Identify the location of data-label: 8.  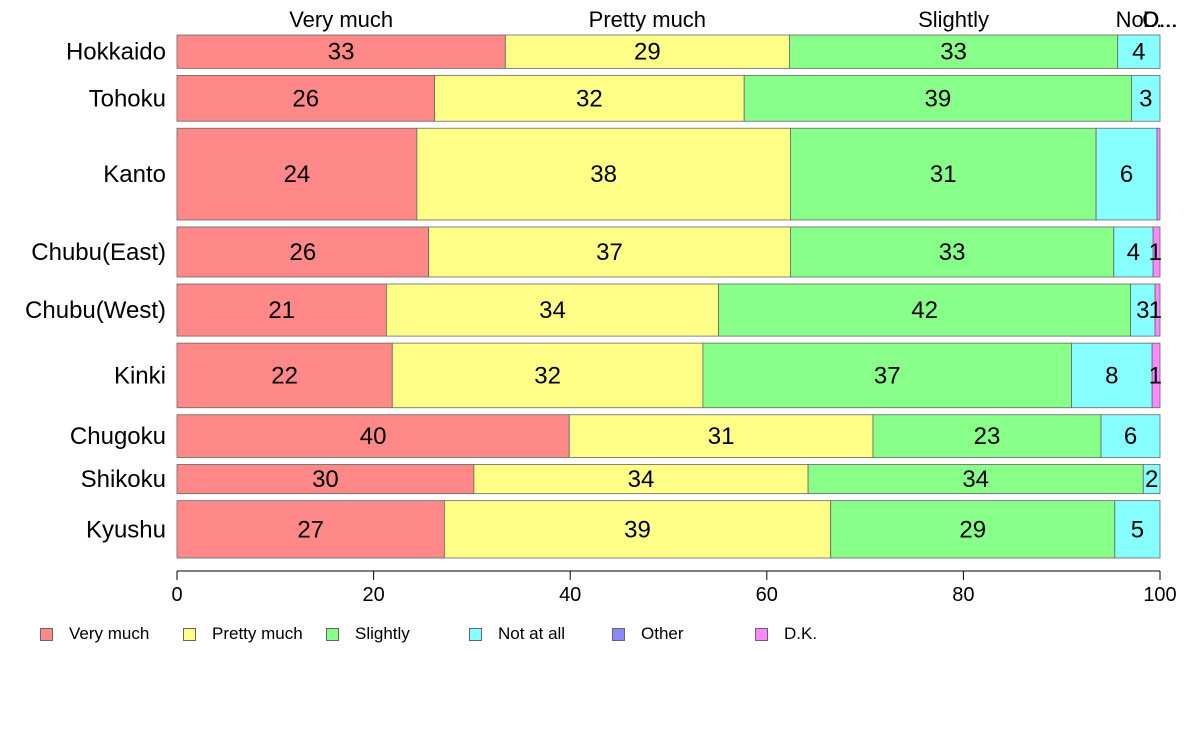
(1111, 375).